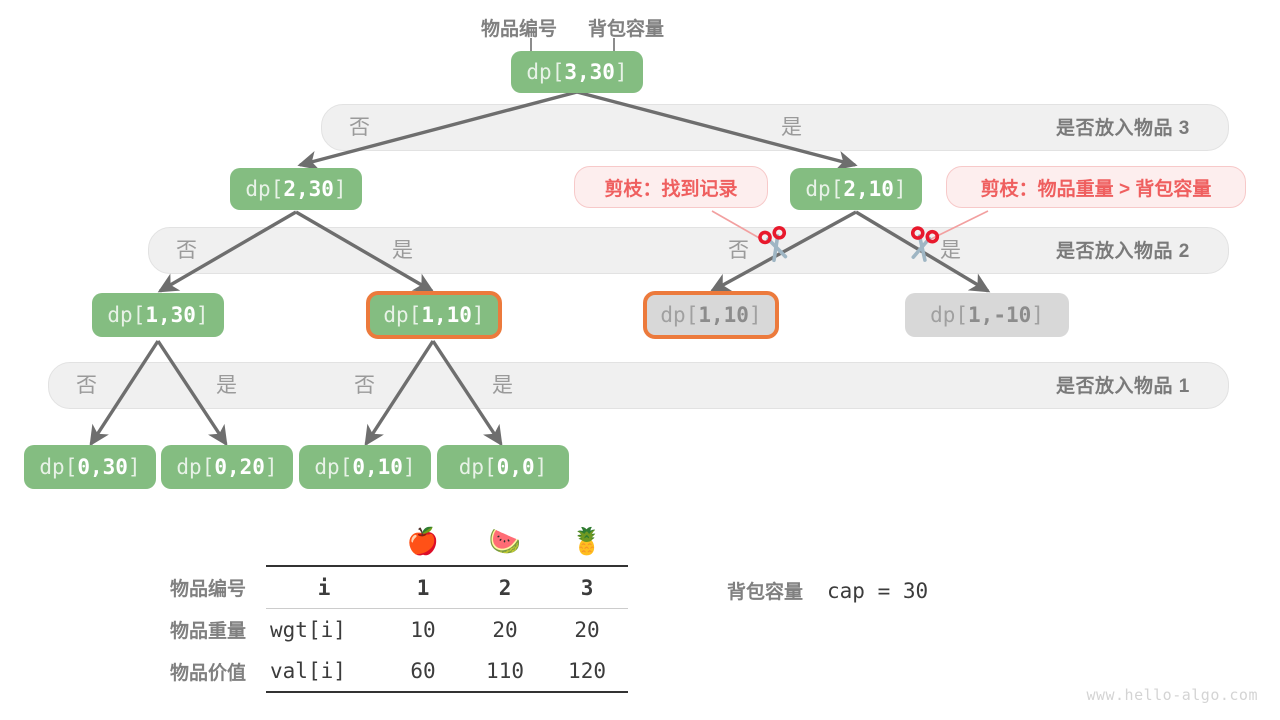 This screenshot has height=720, width=1280. I want to click on table-row-index: 物品编号 i 1 2 3, so click(399, 587).